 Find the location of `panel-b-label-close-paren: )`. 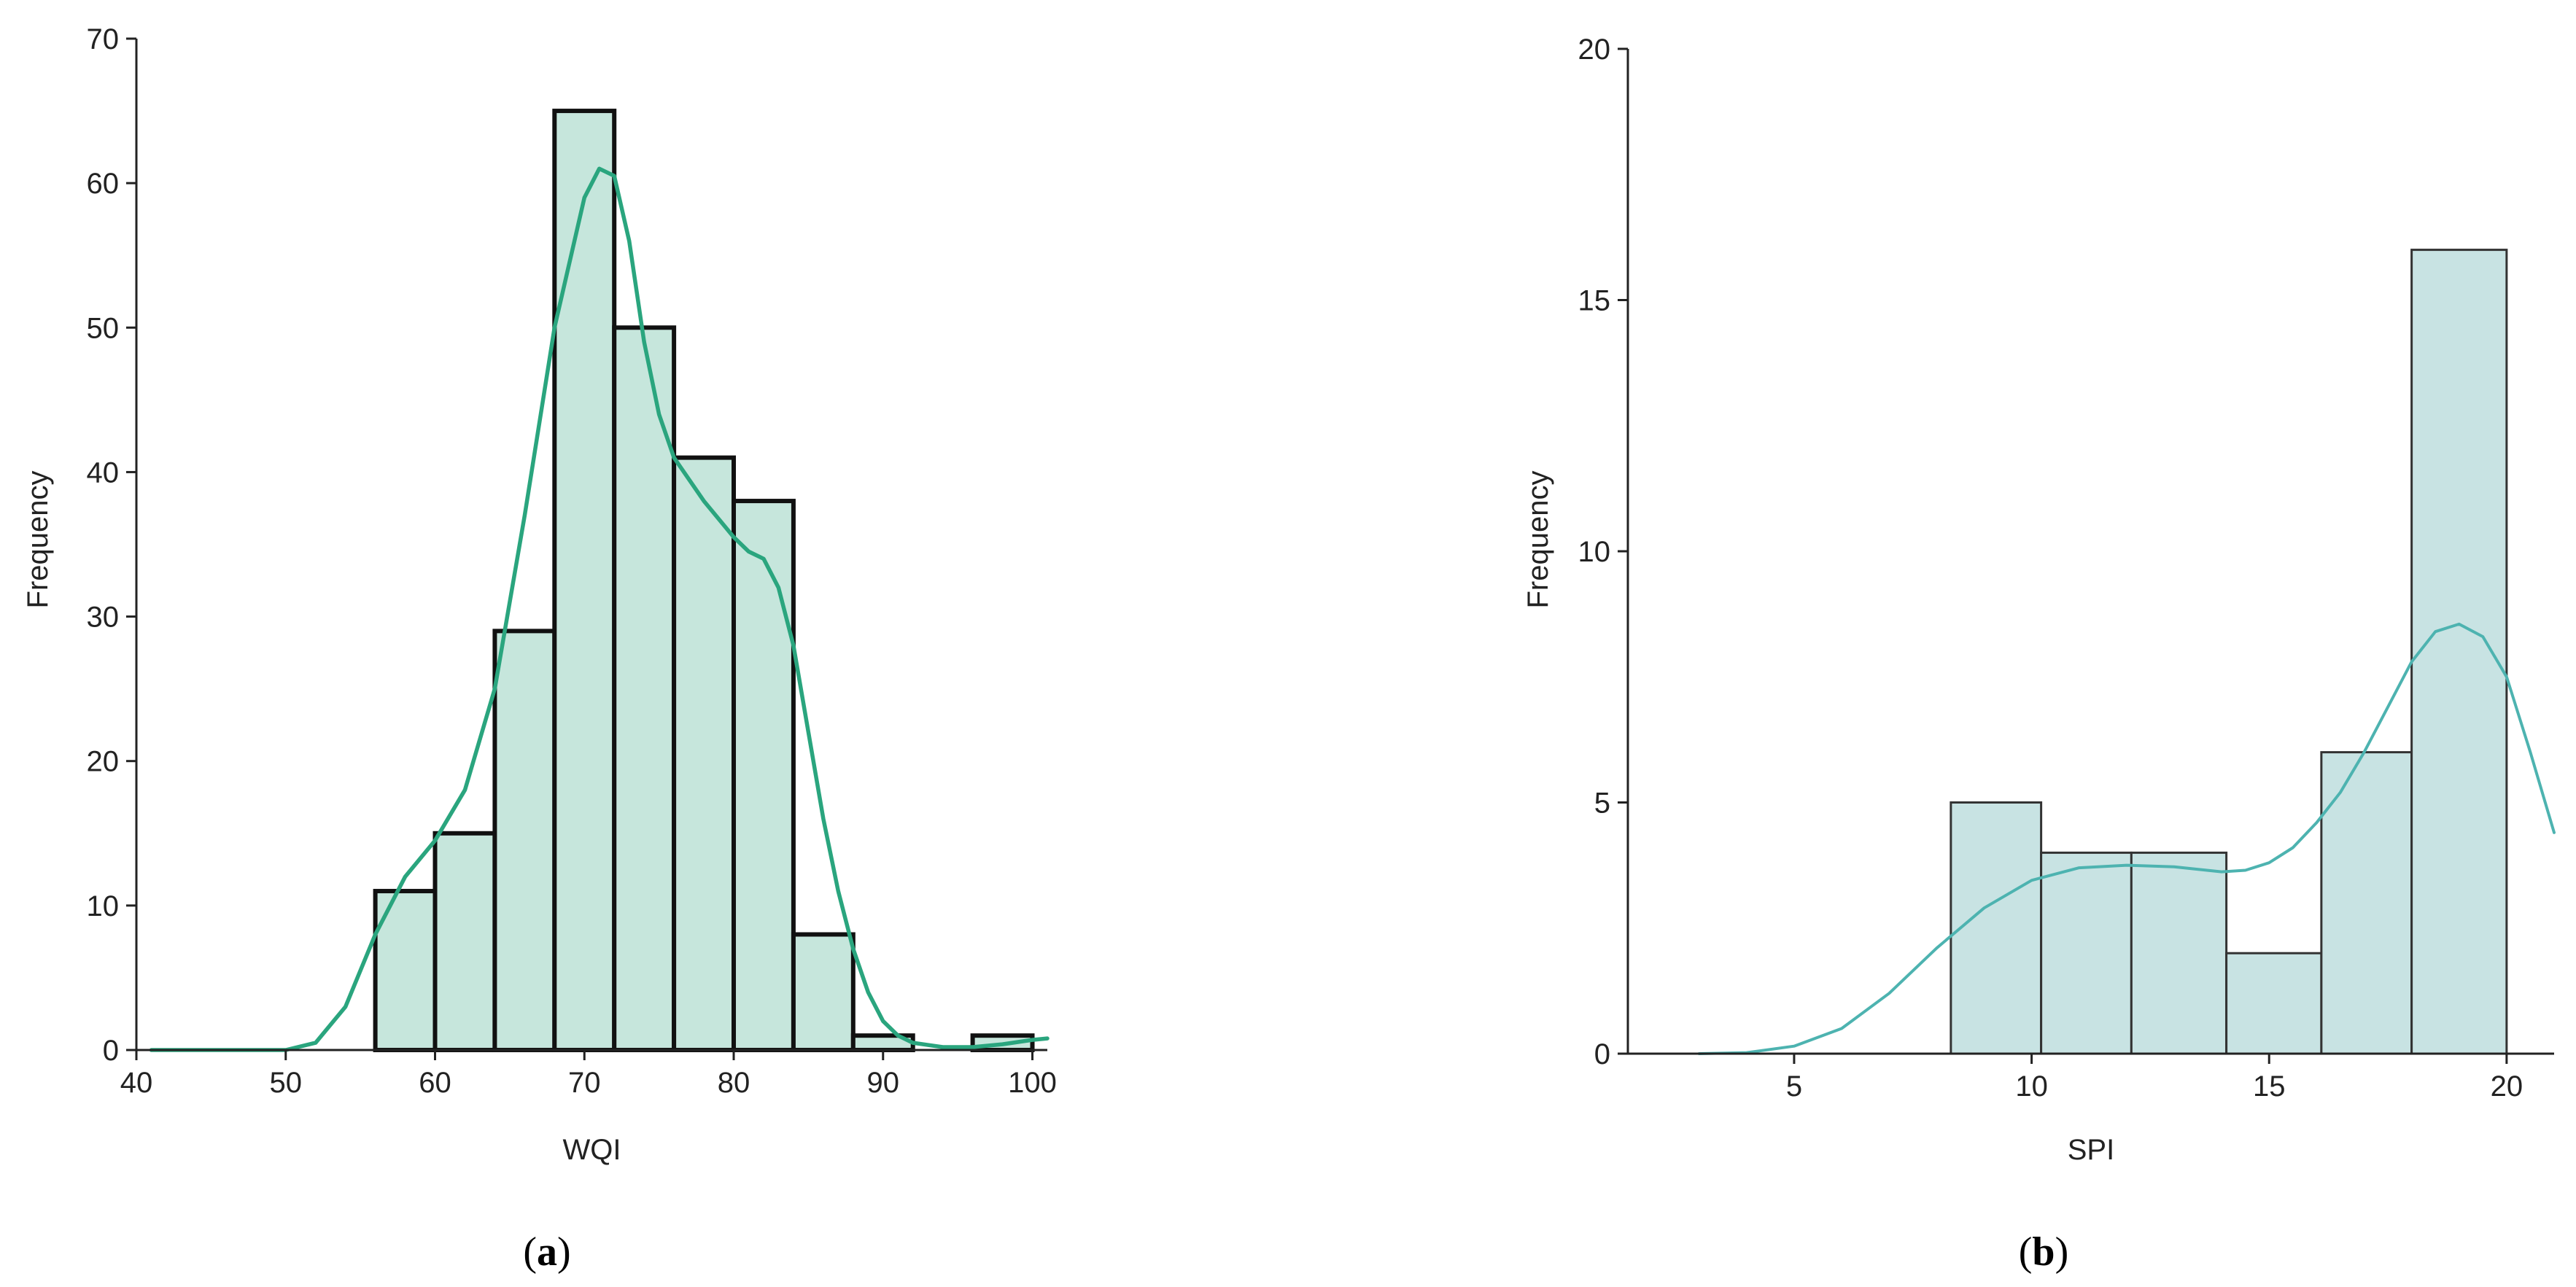

panel-b-label-close-paren: ) is located at coordinates (2062, 1252).